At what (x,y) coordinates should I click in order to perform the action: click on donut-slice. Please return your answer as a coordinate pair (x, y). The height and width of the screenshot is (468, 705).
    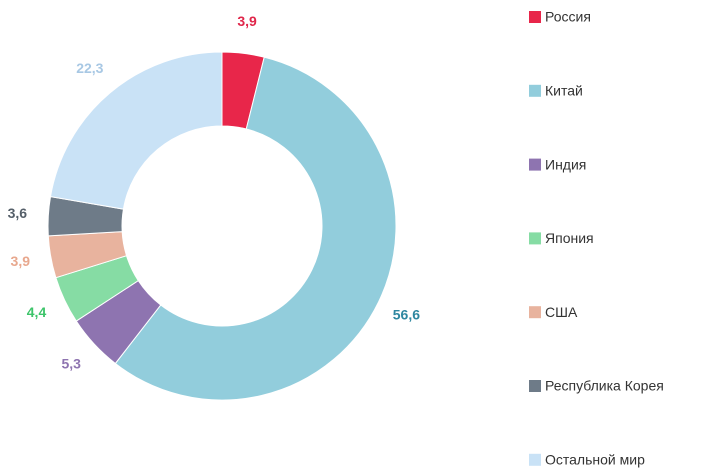
    Looking at the image, I should click on (136, 130).